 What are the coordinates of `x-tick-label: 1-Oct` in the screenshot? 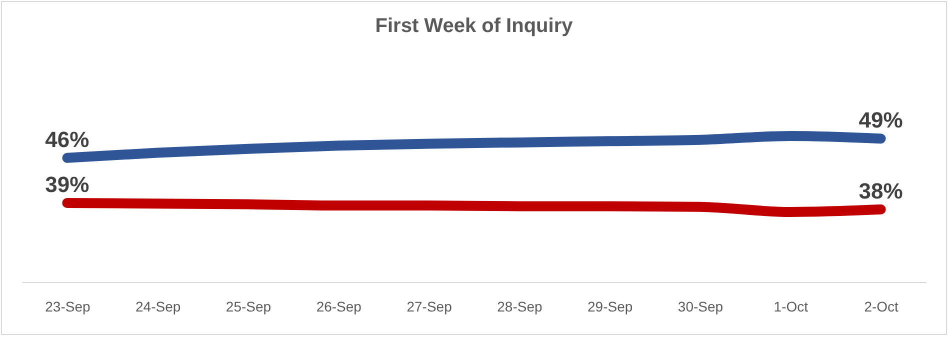 It's located at (791, 306).